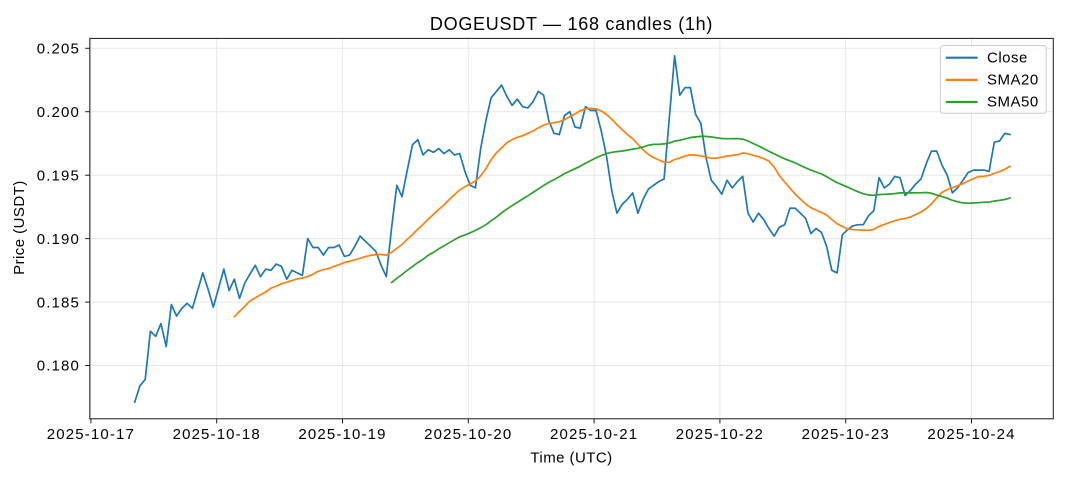  Describe the element at coordinates (594, 434) in the screenshot. I see `svg-text: 2025-10-21` at that location.